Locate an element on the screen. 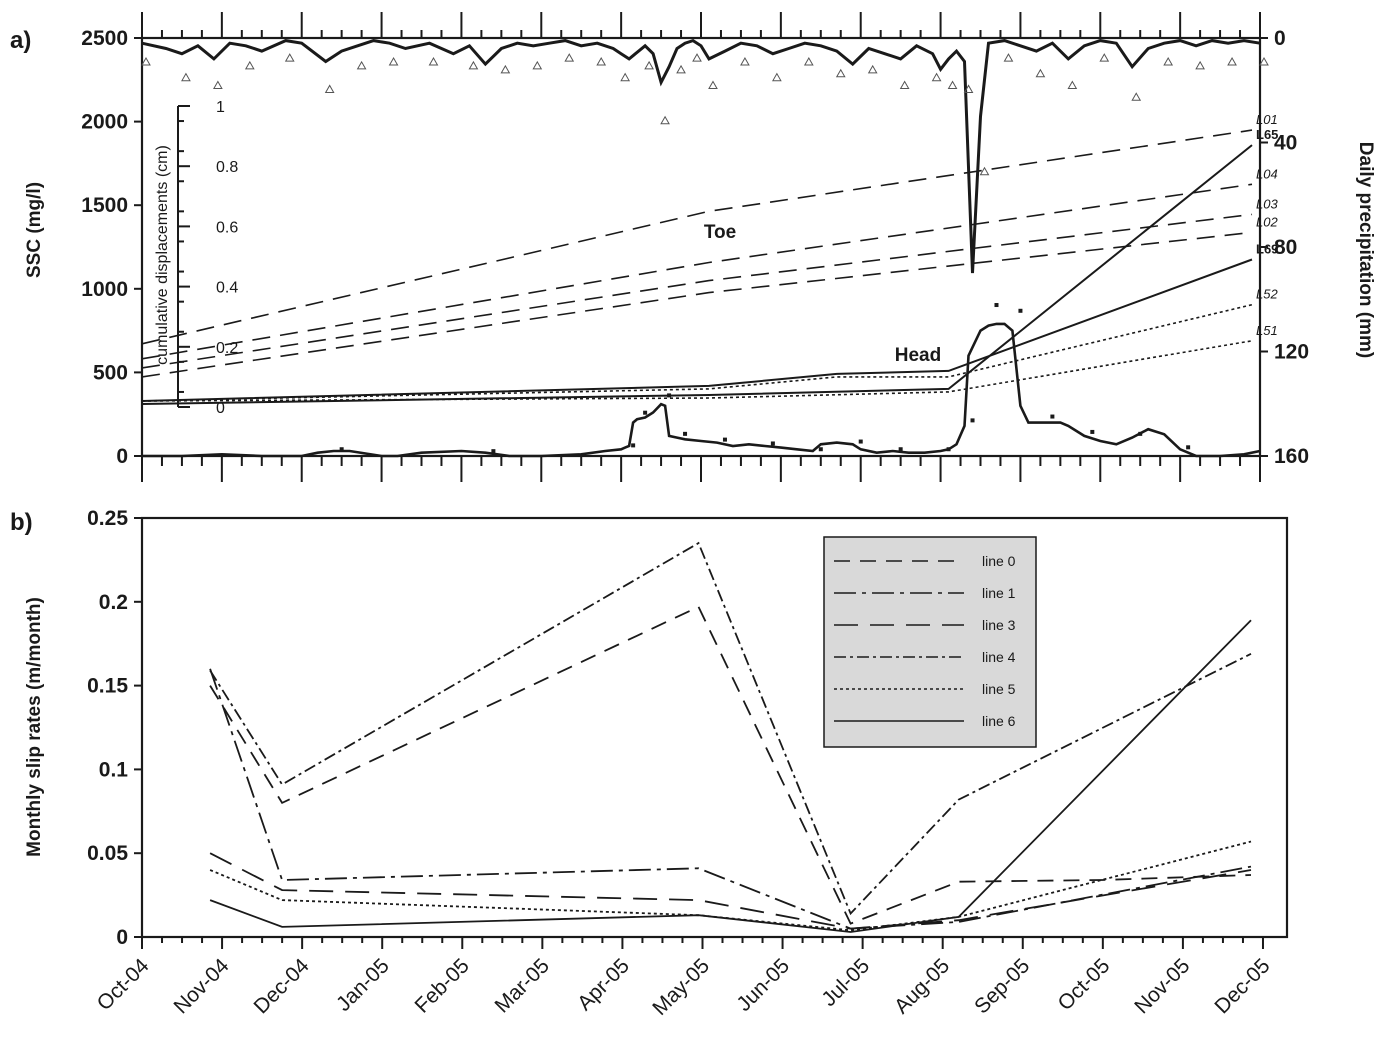  month-label: Feb-05 is located at coordinates (441, 985).